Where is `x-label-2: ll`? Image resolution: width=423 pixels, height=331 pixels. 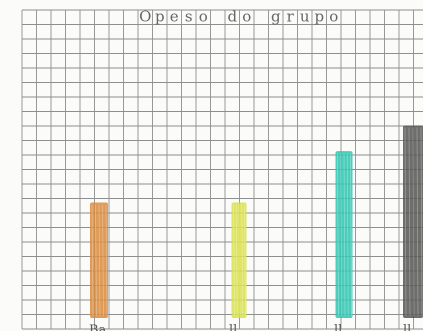
x-label-2: ll is located at coordinates (233, 327).